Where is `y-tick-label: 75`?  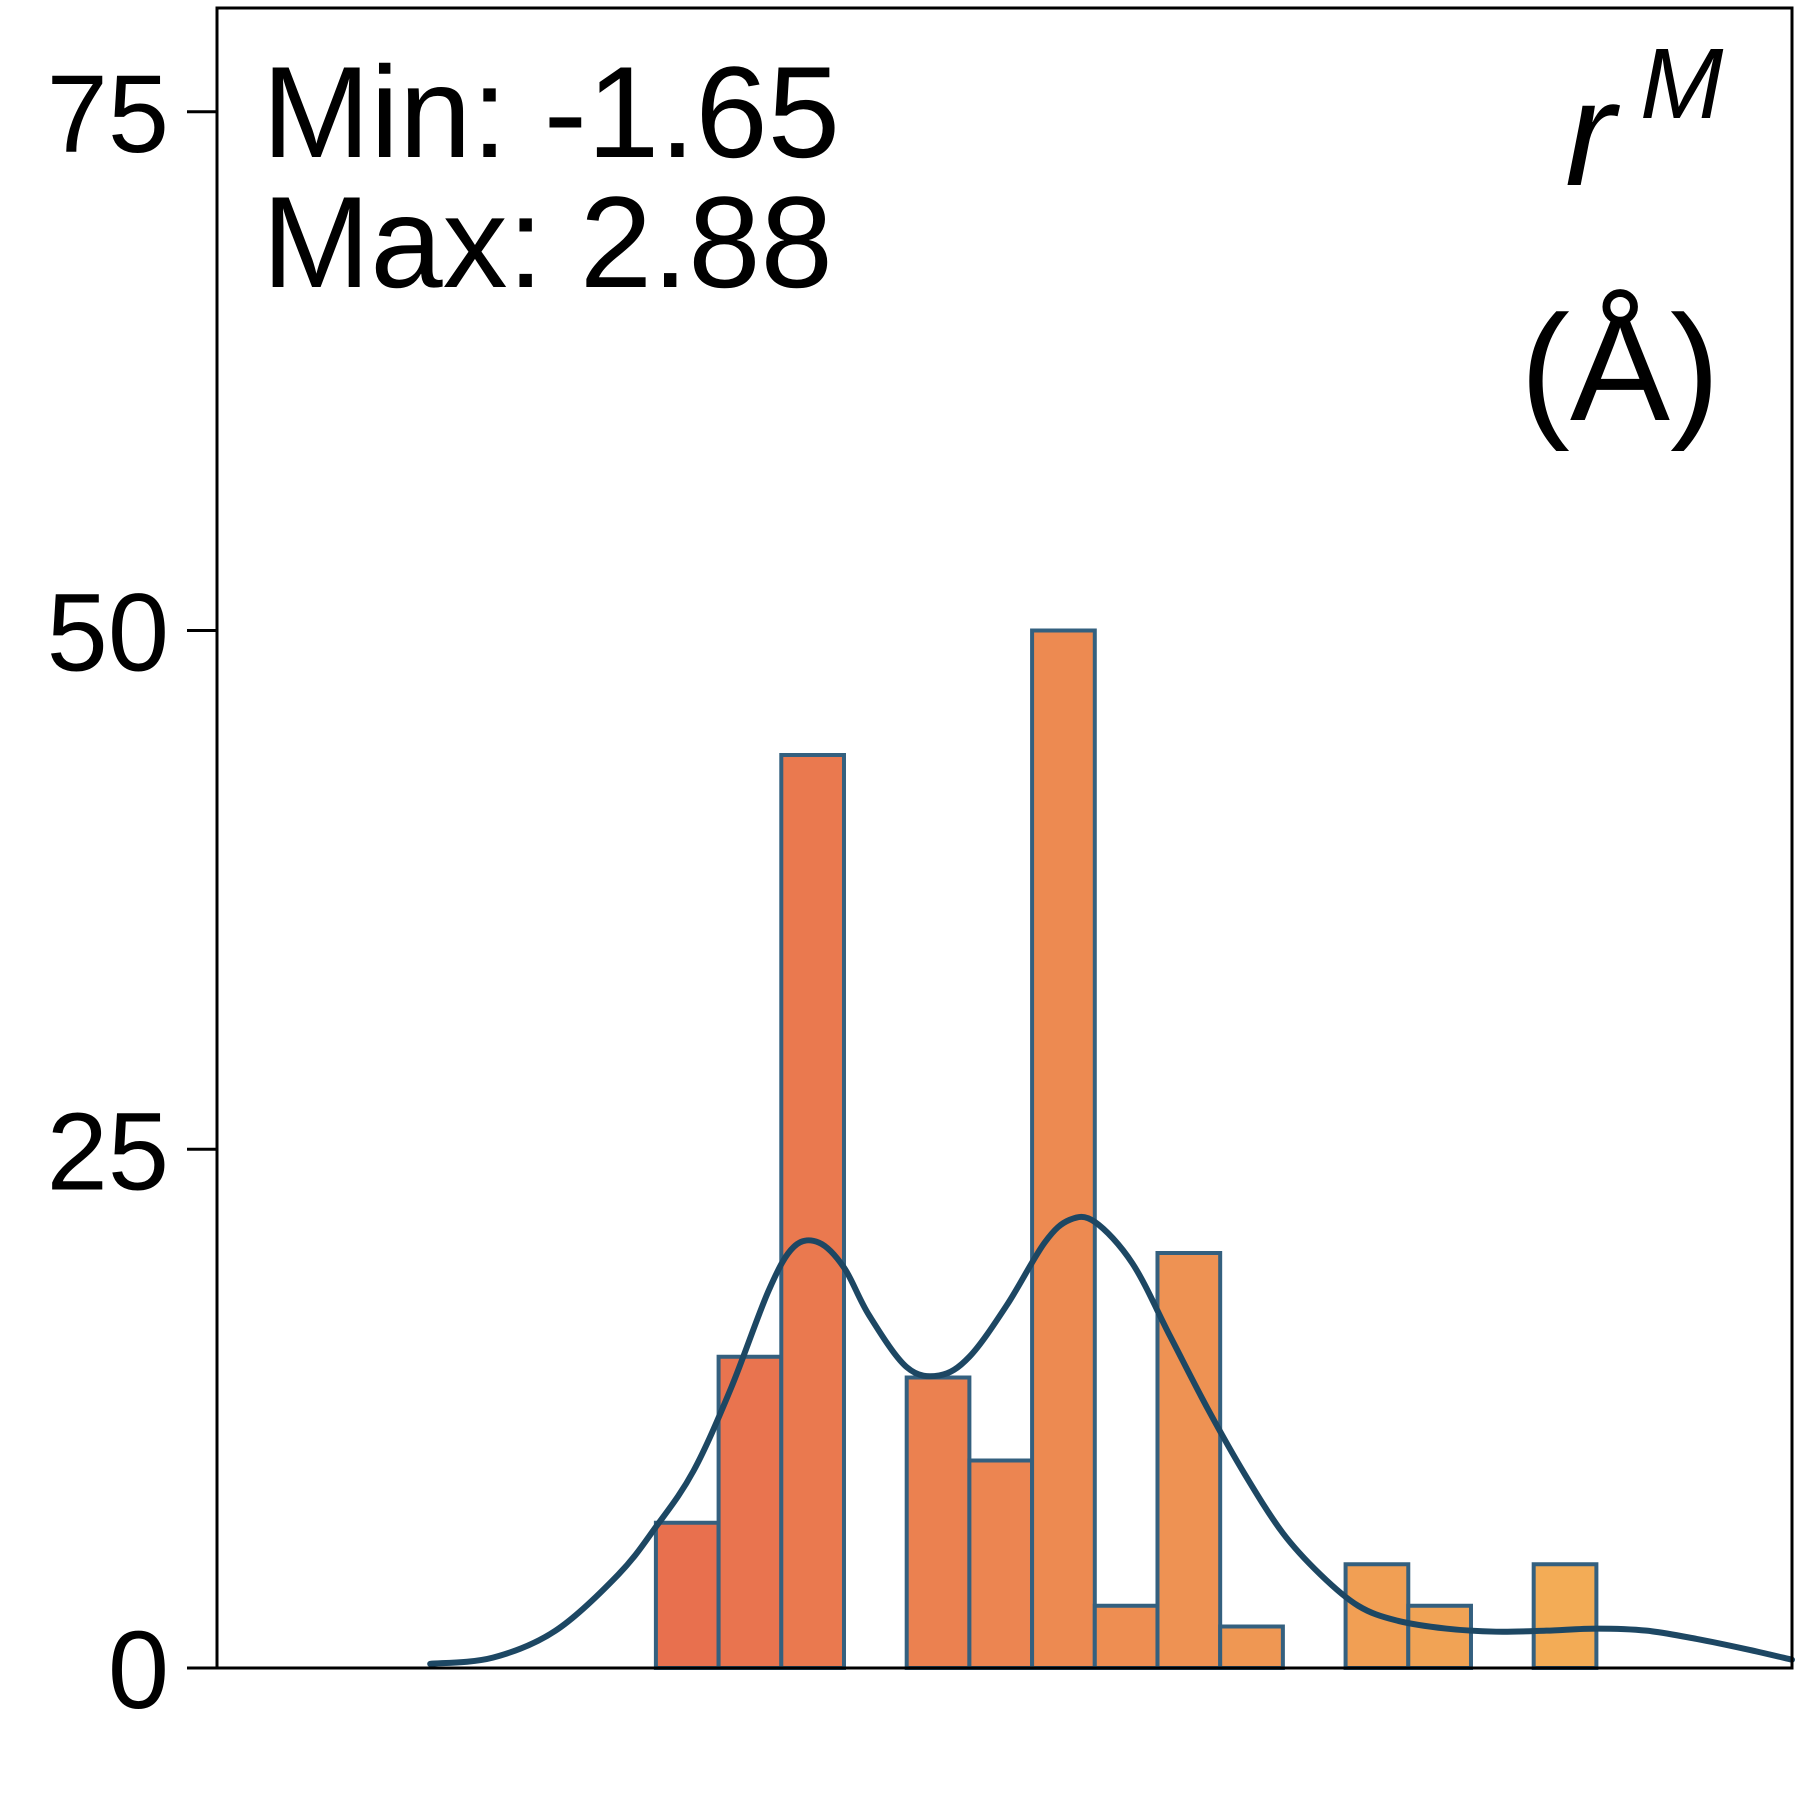 y-tick-label: 75 is located at coordinates (108, 114).